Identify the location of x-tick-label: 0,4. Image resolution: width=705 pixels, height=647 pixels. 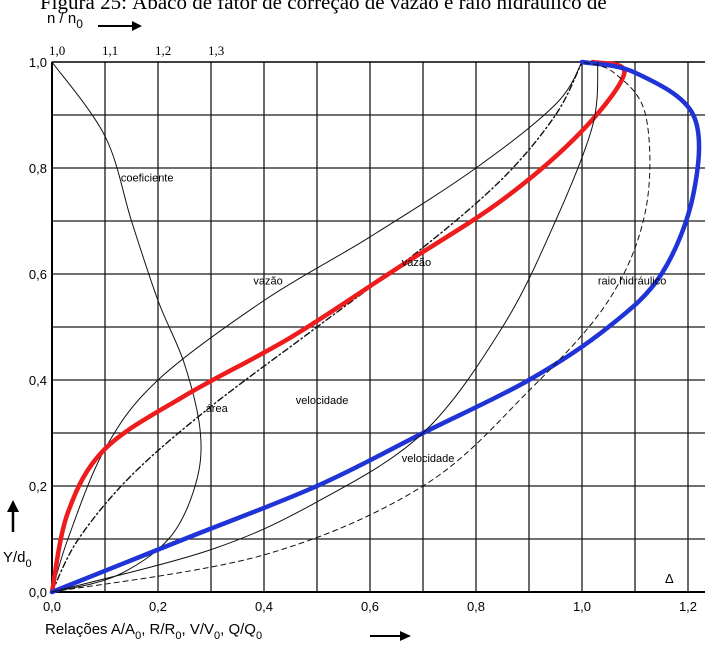
(264, 606).